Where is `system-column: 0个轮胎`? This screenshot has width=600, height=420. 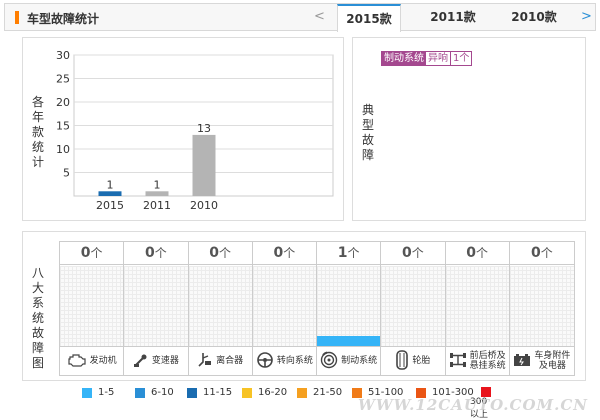
system-column: 0个轮胎 is located at coordinates (413, 308).